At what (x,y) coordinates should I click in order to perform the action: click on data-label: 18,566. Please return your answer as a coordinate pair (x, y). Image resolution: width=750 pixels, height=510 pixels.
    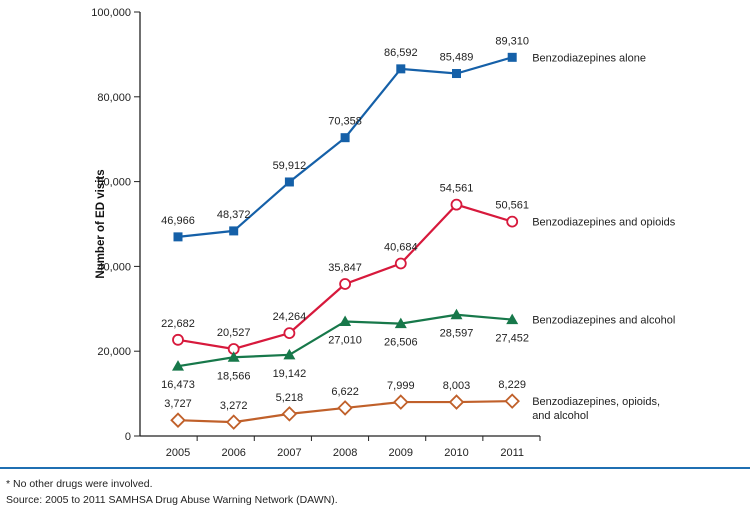
    Looking at the image, I should click on (234, 376).